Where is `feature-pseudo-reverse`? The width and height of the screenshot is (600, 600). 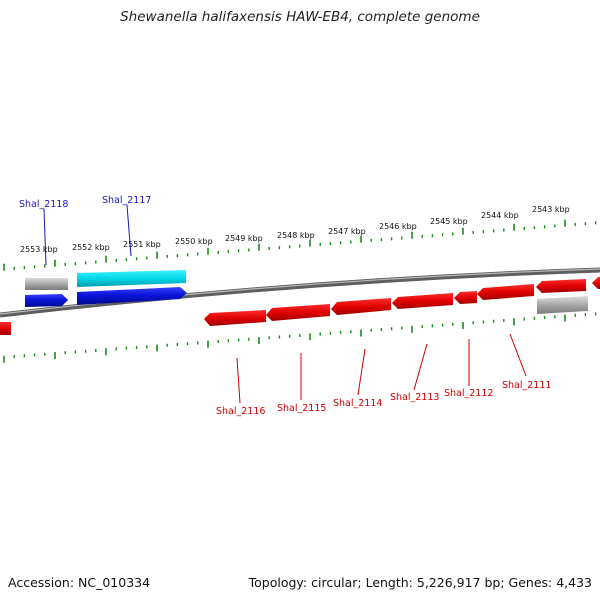
feature-pseudo-reverse is located at coordinates (562, 305).